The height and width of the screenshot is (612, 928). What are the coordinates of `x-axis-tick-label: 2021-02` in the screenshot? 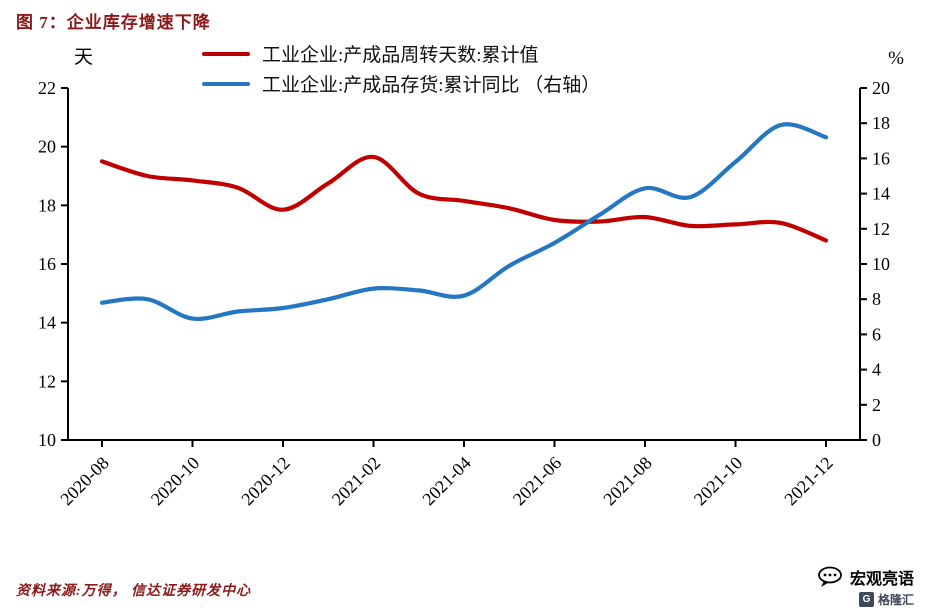 It's located at (356, 481).